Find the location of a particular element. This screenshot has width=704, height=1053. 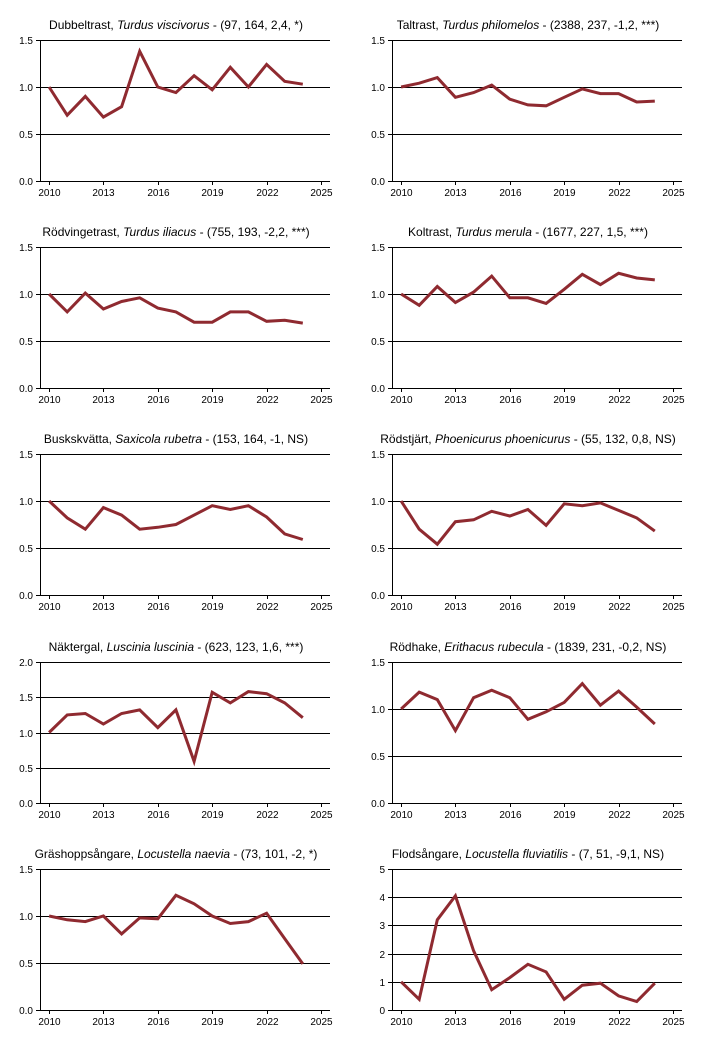

y-tick-label: 0 is located at coordinates (382, 1011).